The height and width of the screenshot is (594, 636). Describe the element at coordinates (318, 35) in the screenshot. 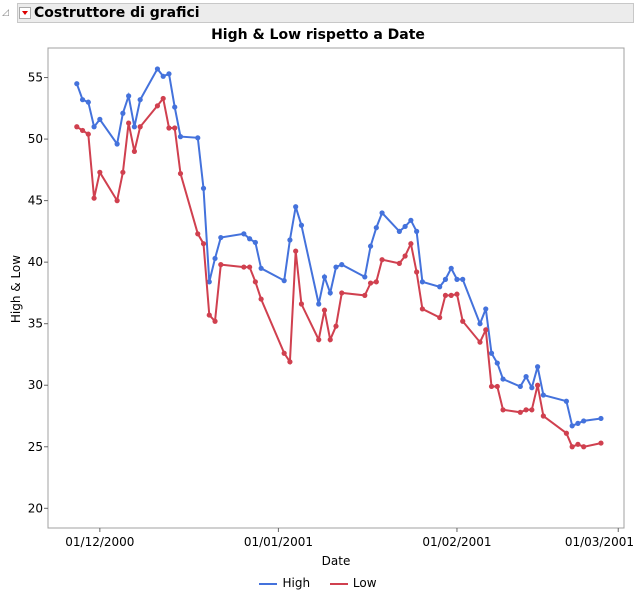

I see `chart-title: High & Low rispetto a Date` at that location.